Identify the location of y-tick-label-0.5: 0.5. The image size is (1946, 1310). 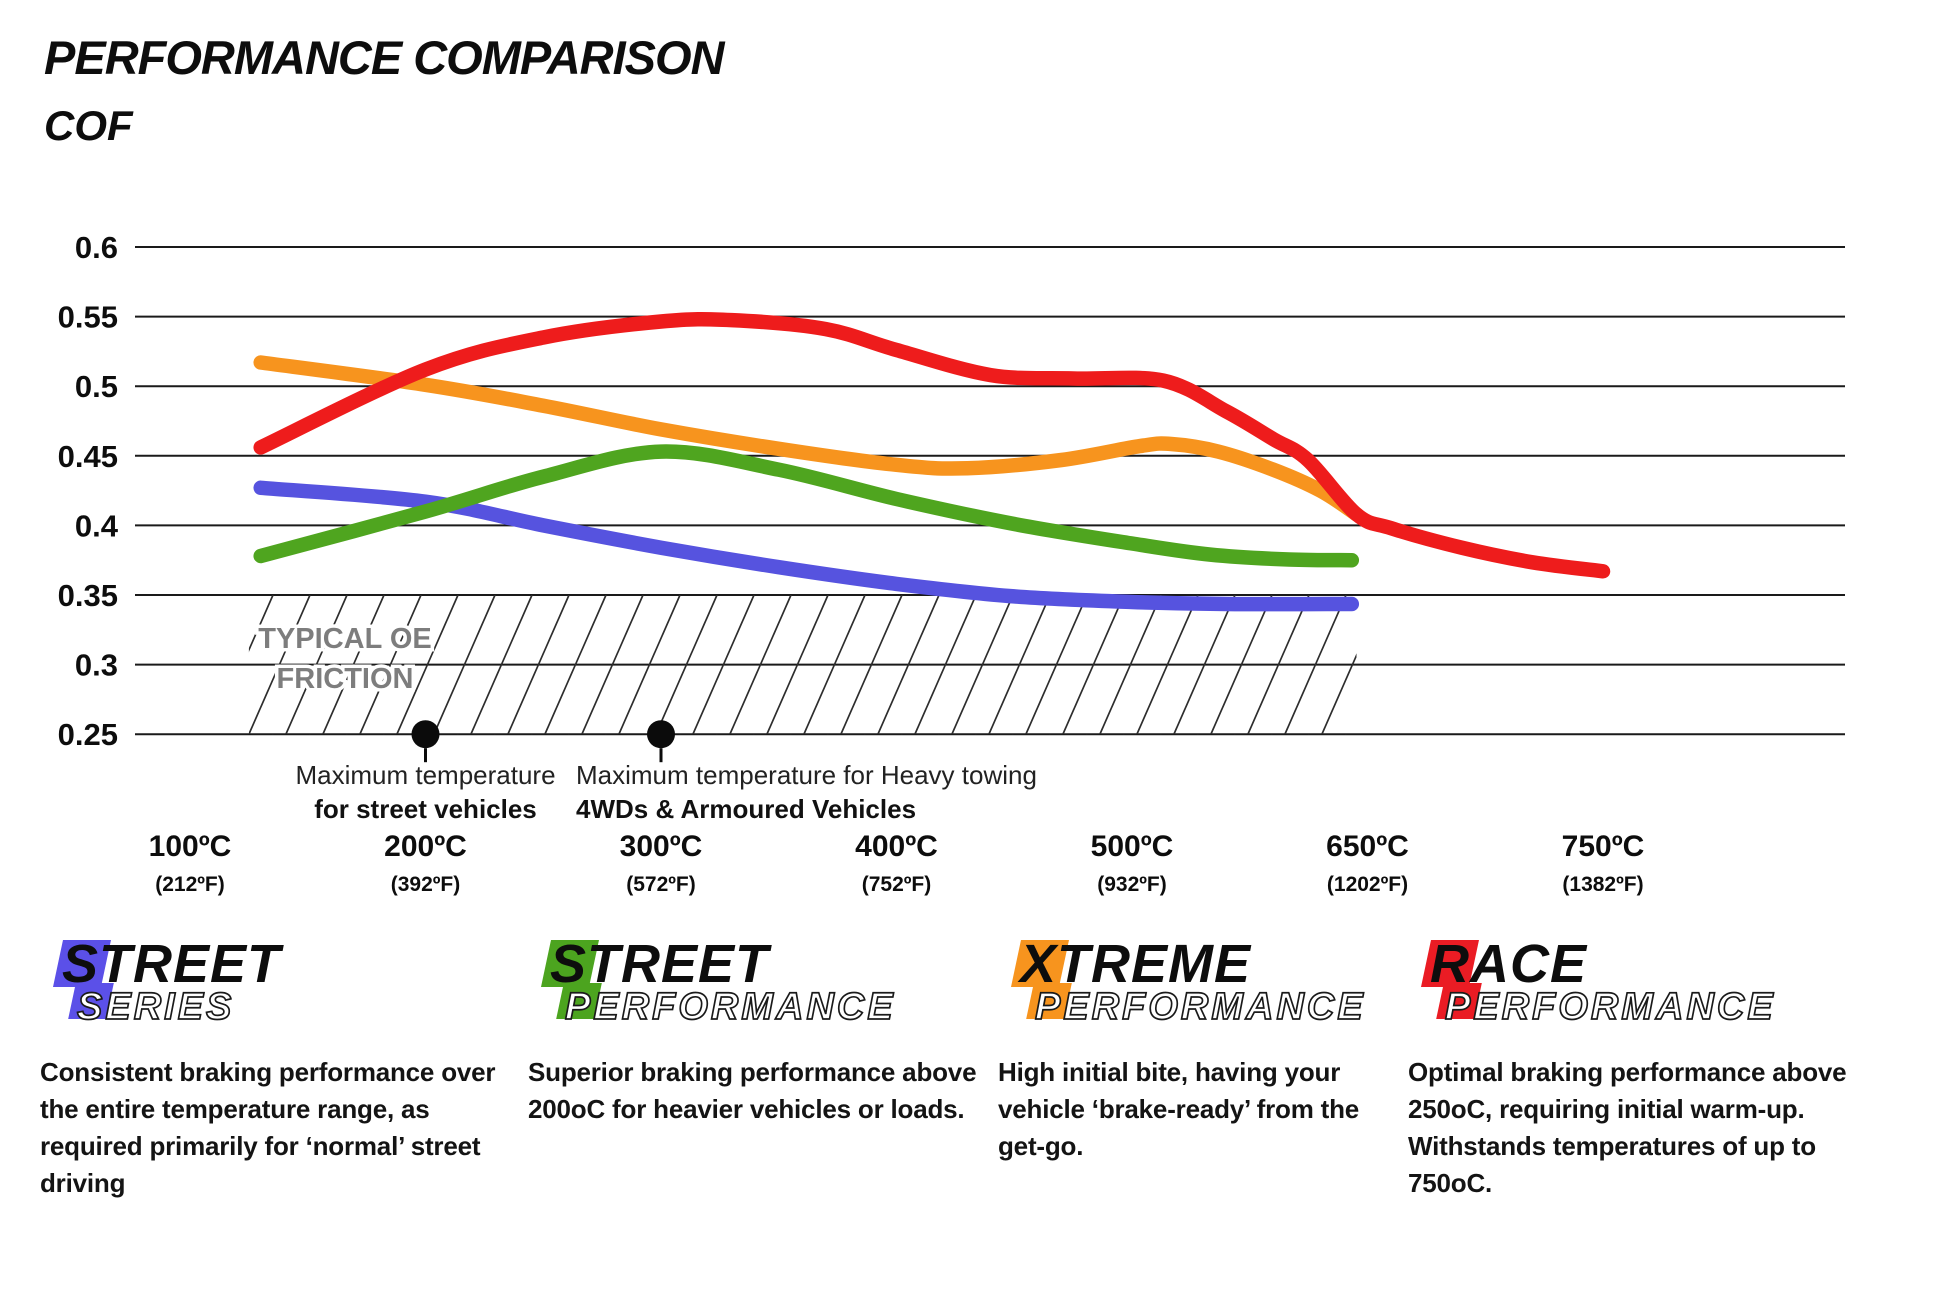
(96, 386).